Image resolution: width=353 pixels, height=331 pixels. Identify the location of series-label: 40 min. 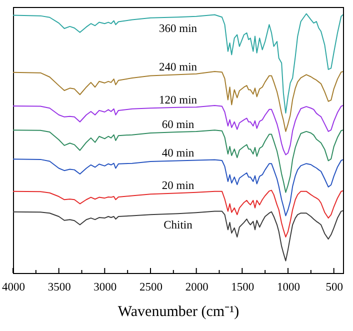
(178, 154).